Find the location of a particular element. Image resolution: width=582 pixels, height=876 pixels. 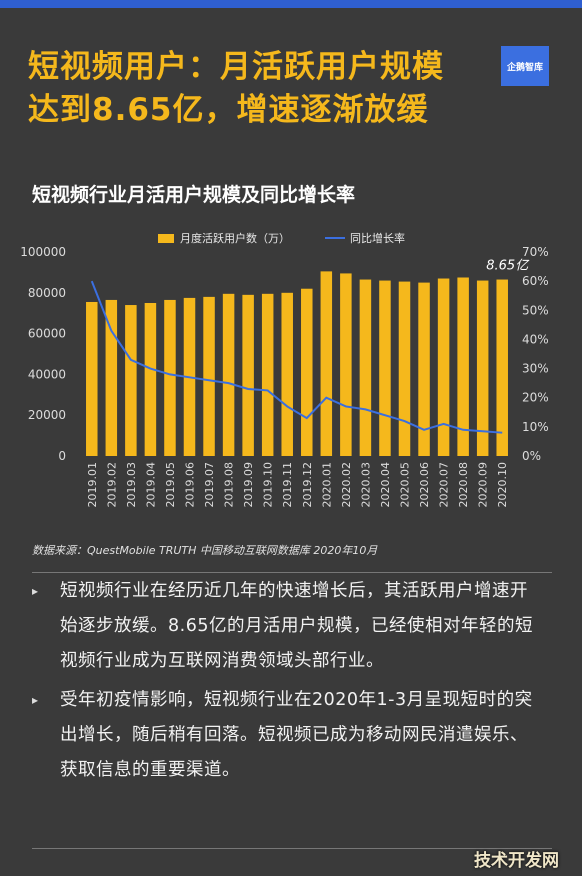

x-tick-label: 2019.05 is located at coordinates (170, 485).